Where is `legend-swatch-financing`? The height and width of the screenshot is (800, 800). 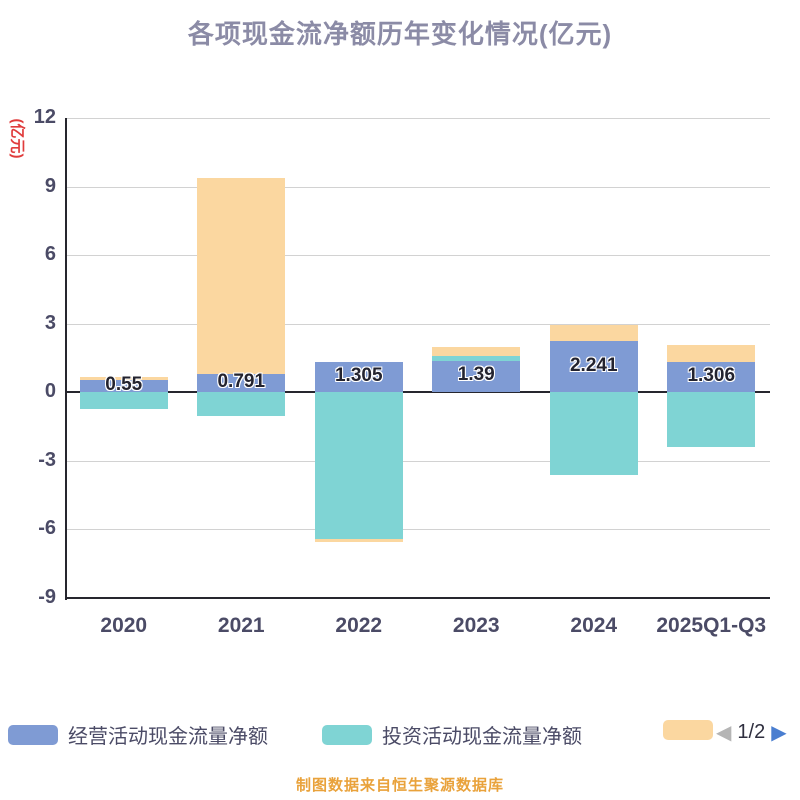
legend-swatch-financing is located at coordinates (688, 730).